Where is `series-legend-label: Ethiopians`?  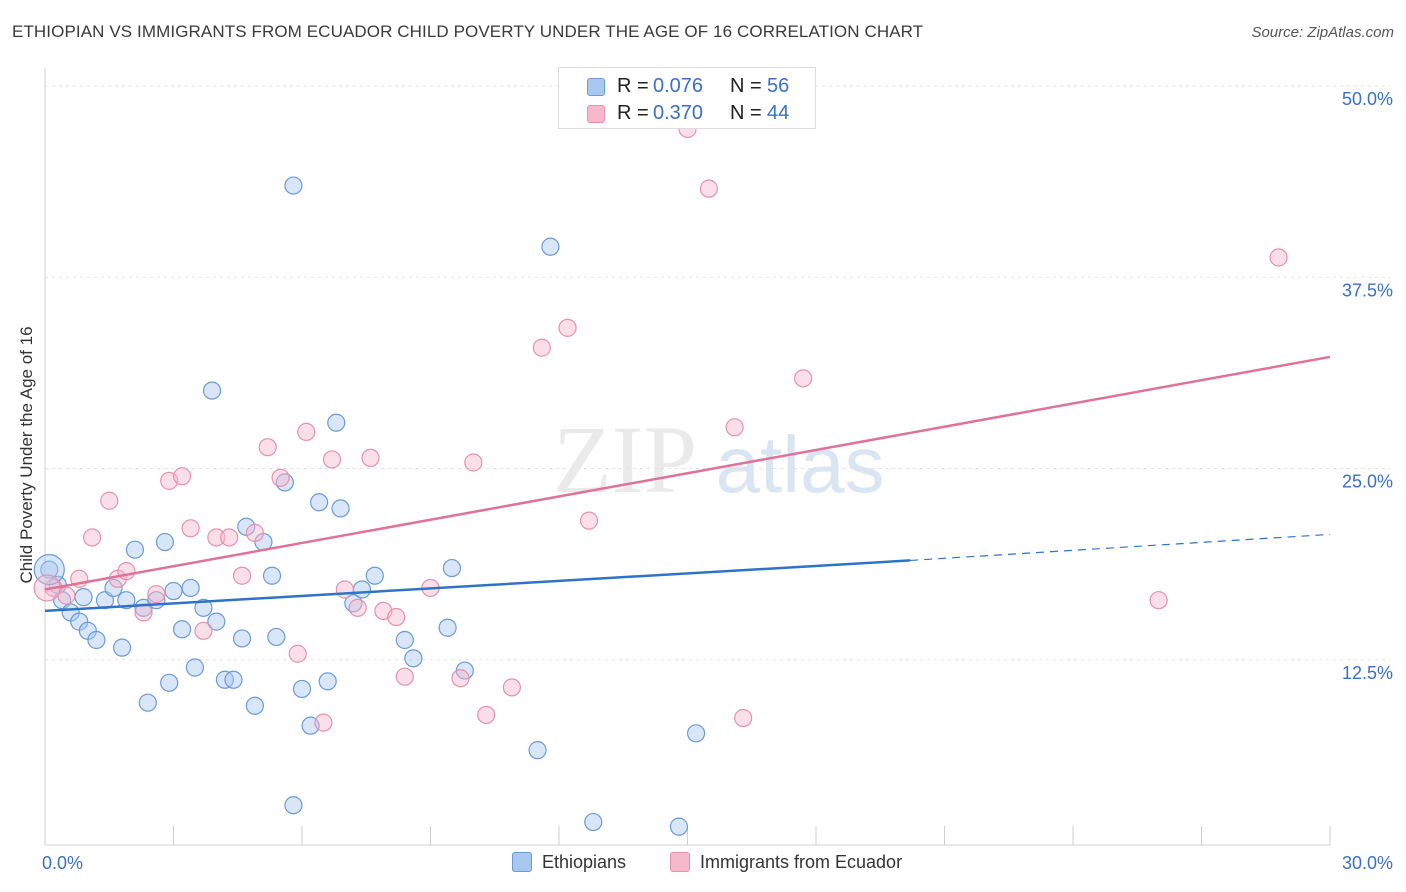
series-legend-label: Ethiopians is located at coordinates (584, 862).